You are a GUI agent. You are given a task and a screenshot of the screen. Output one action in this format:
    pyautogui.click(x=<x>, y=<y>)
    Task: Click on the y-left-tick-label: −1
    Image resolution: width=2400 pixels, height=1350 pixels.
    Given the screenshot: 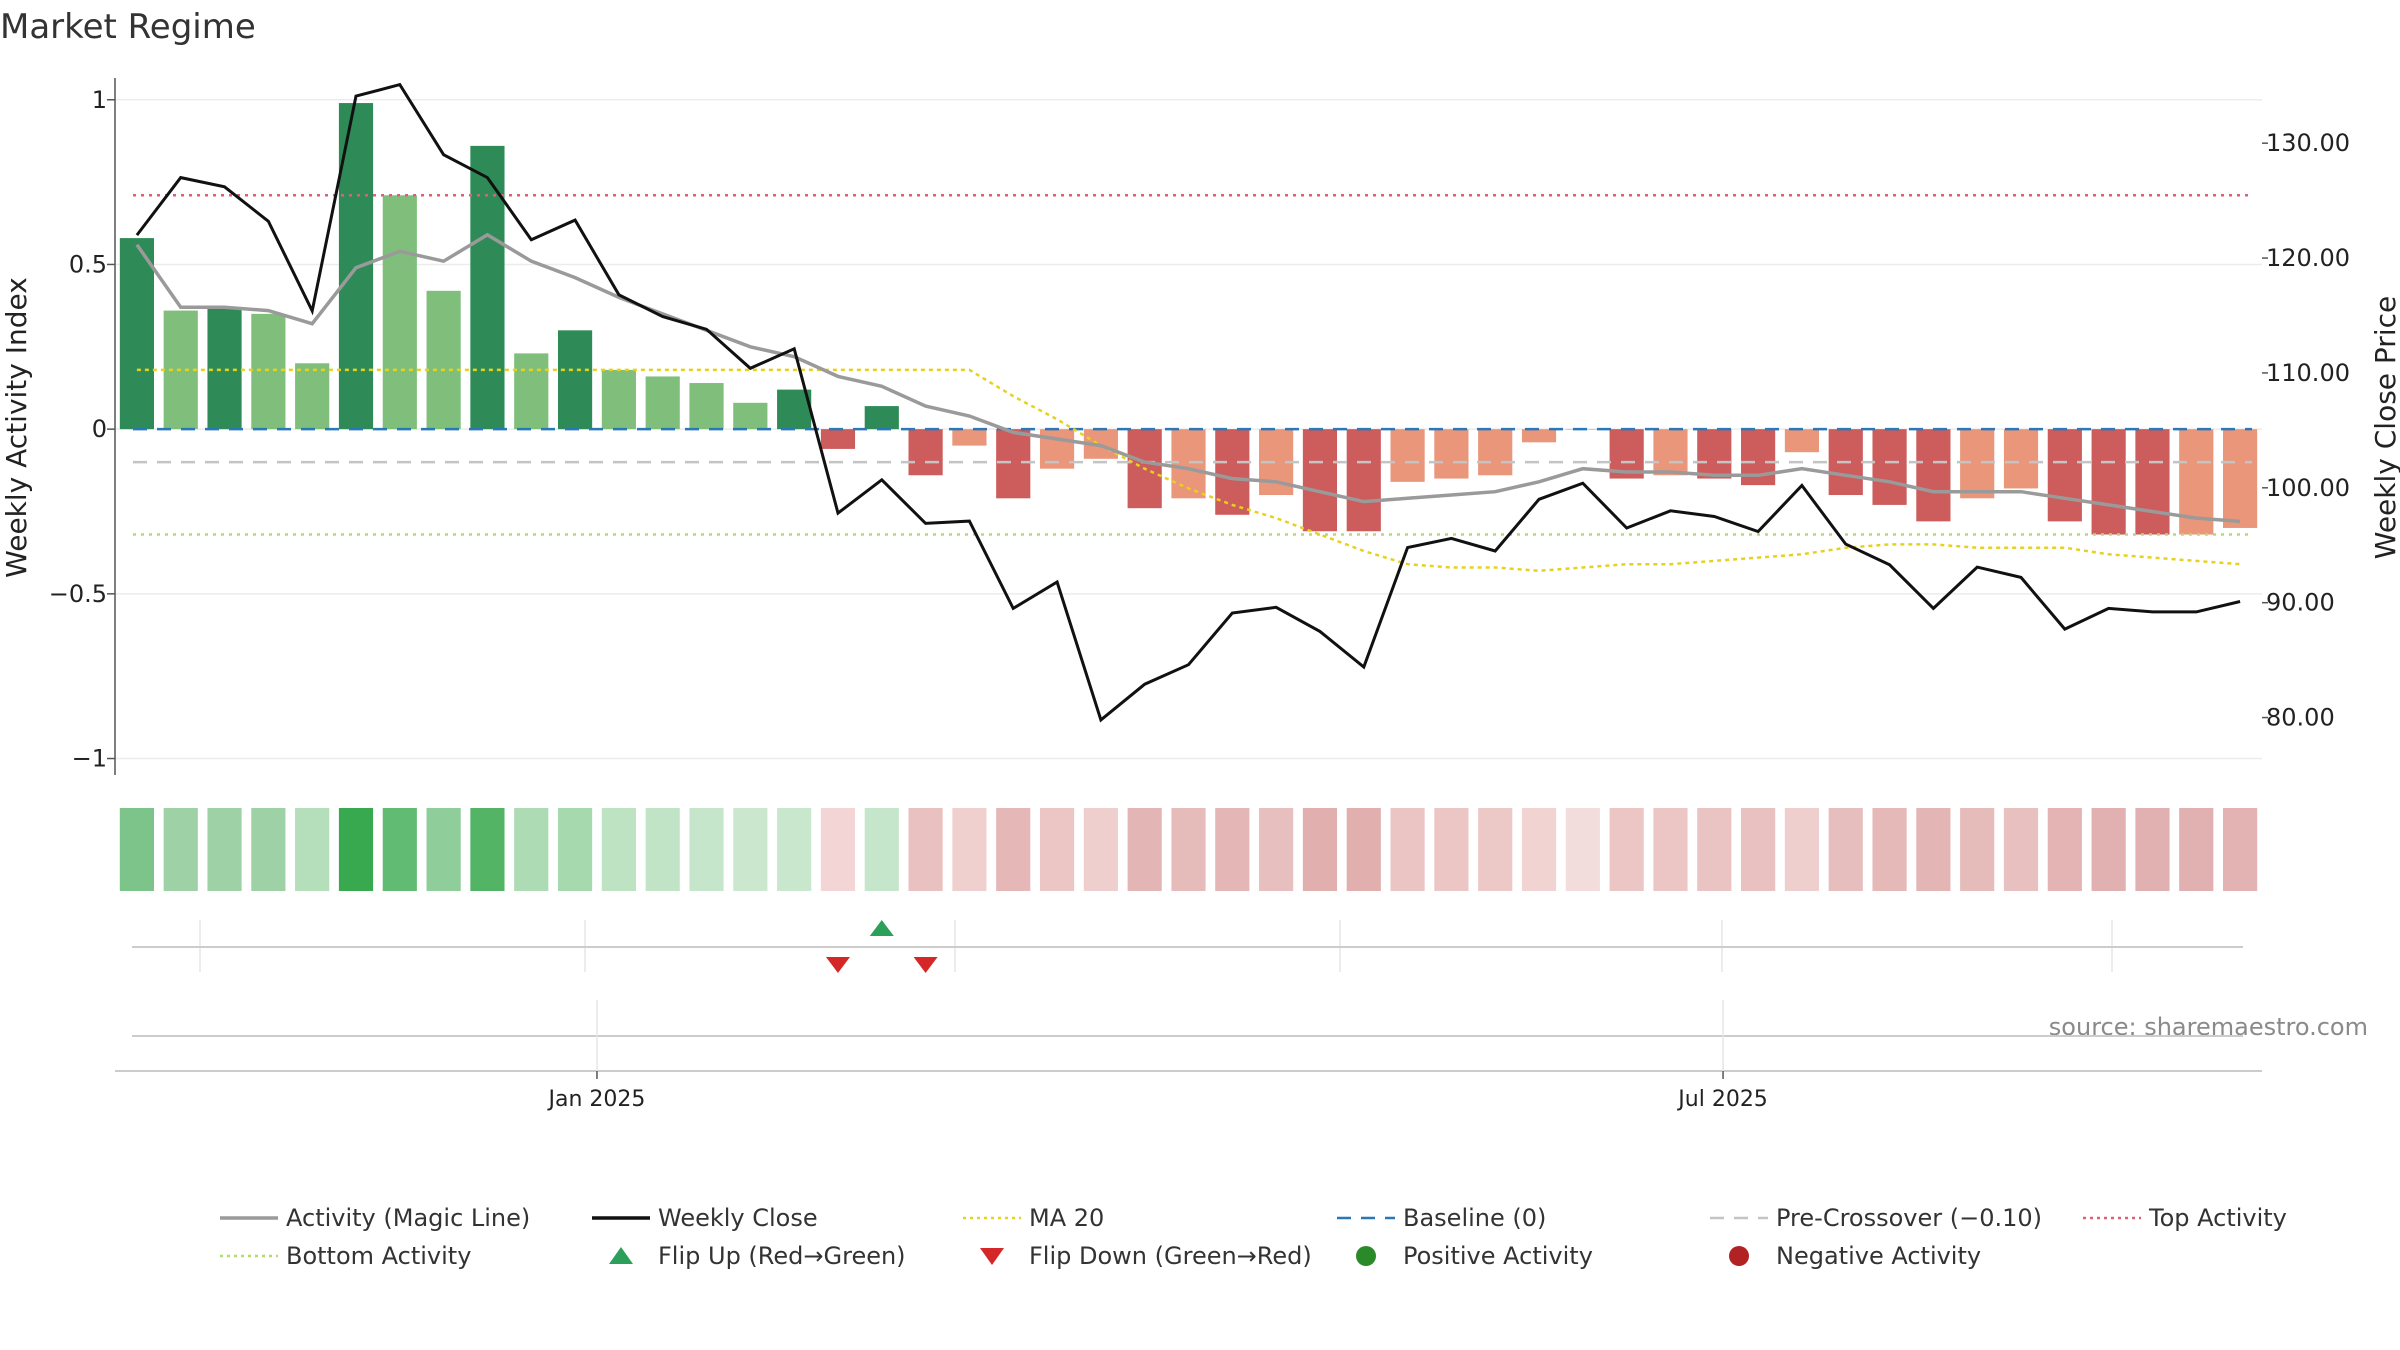 What is the action you would take?
    pyautogui.click(x=89, y=759)
    